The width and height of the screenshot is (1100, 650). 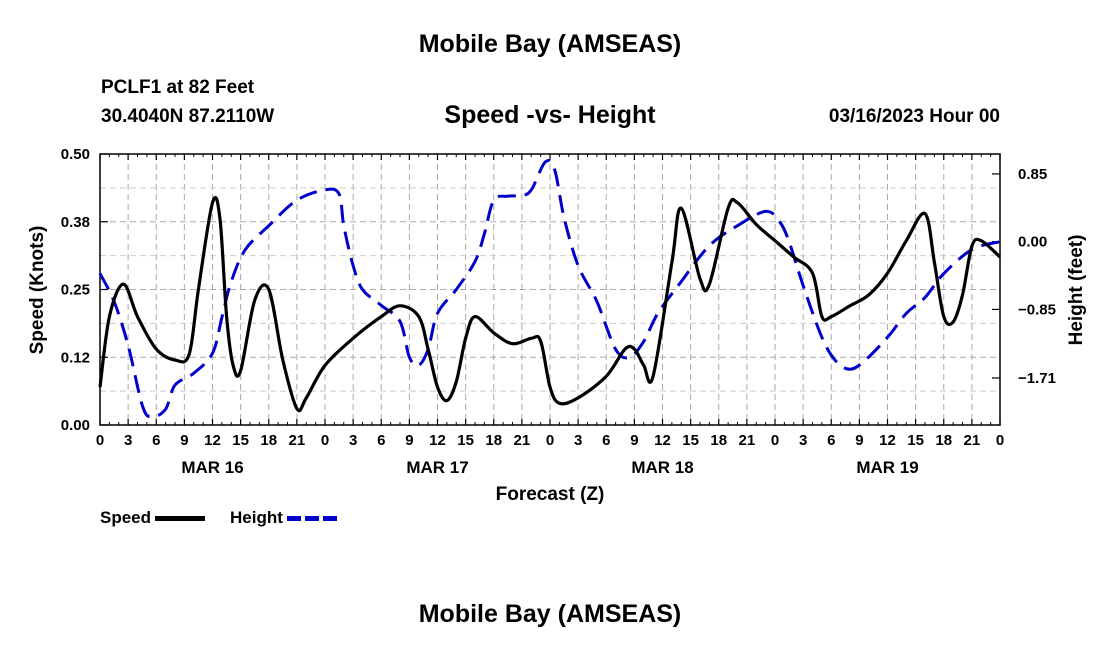 What do you see at coordinates (283, 518) in the screenshot?
I see `legend-height: Height` at bounding box center [283, 518].